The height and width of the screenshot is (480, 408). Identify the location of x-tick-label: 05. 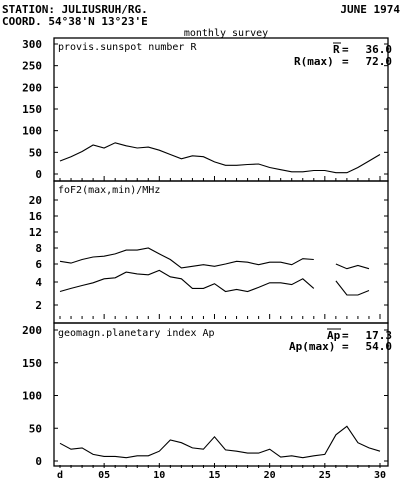
(104, 475).